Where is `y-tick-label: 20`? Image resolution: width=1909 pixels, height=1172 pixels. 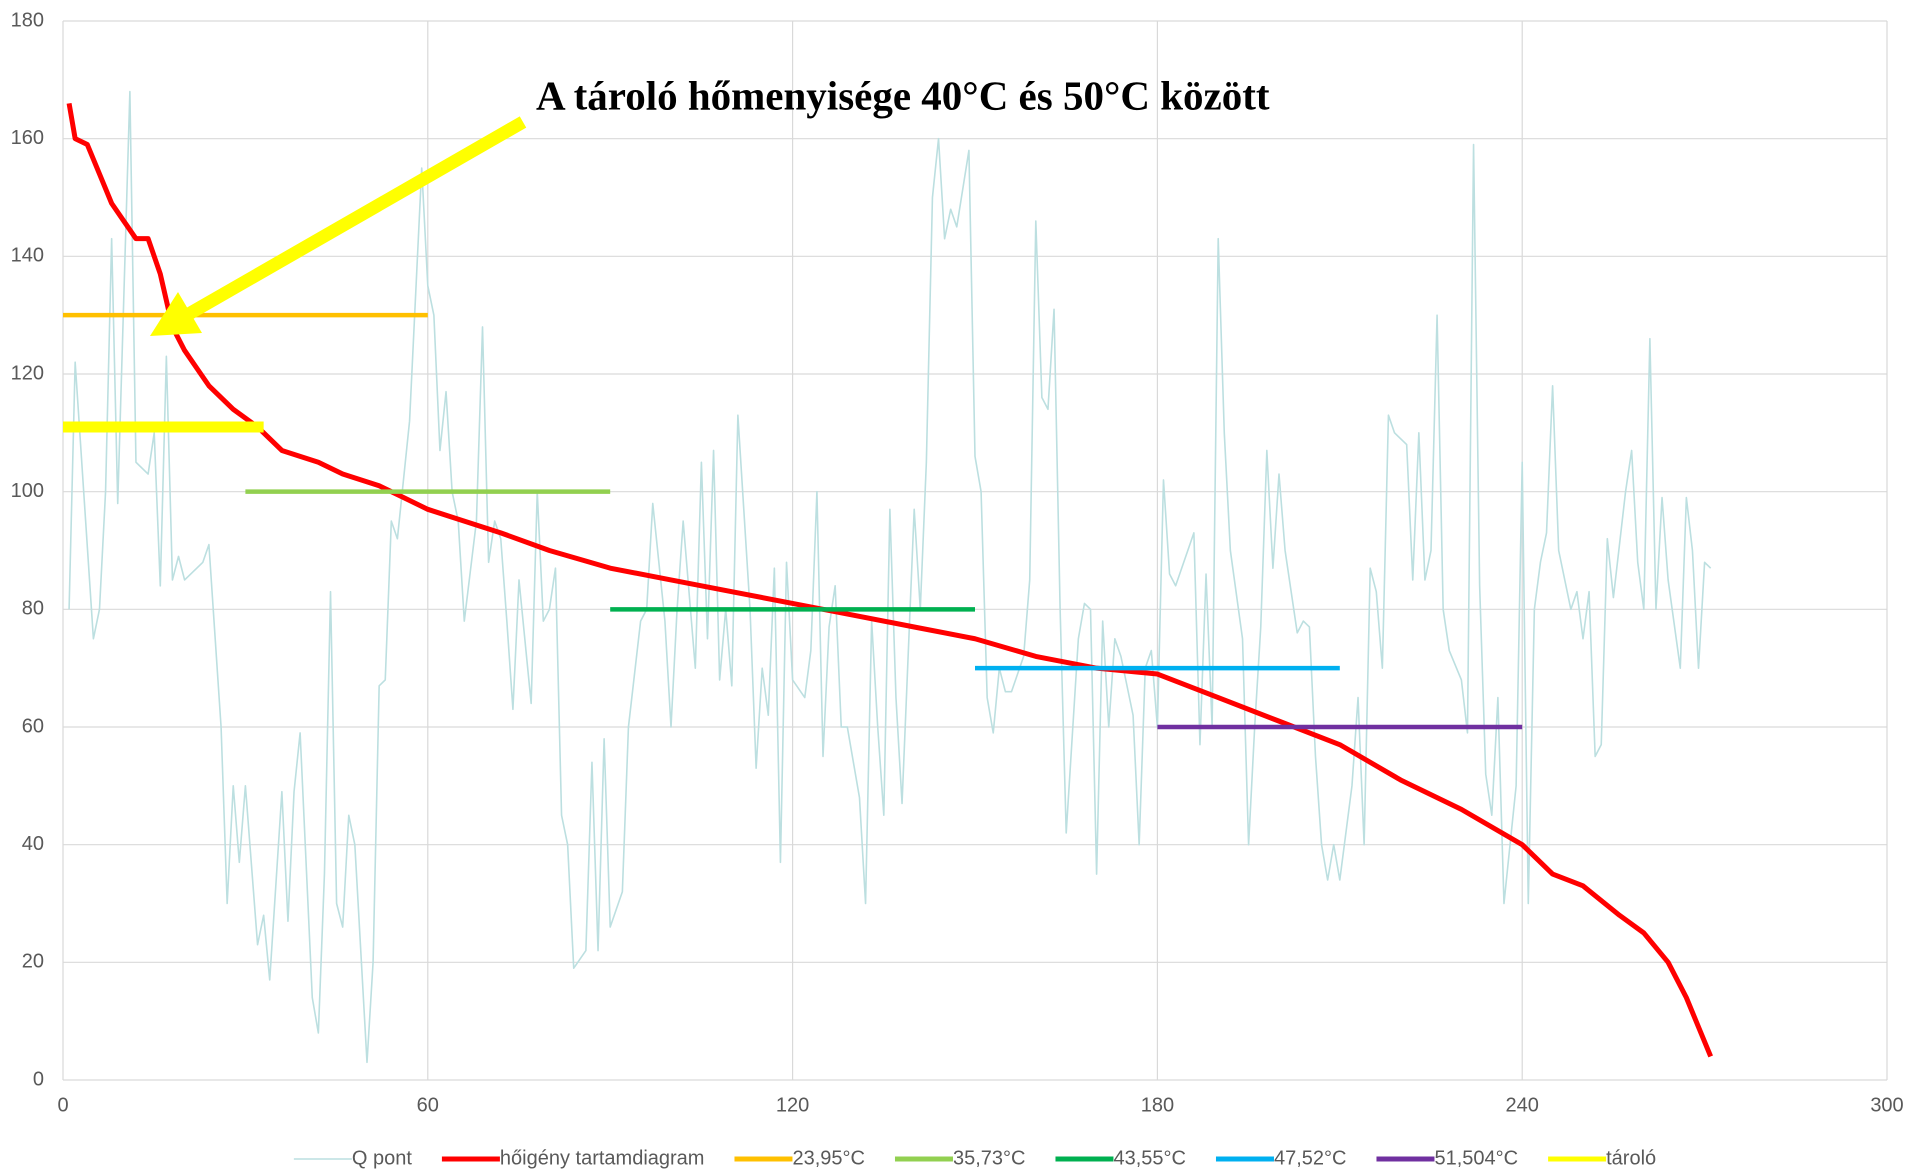
y-tick-label: 20 is located at coordinates (33, 962).